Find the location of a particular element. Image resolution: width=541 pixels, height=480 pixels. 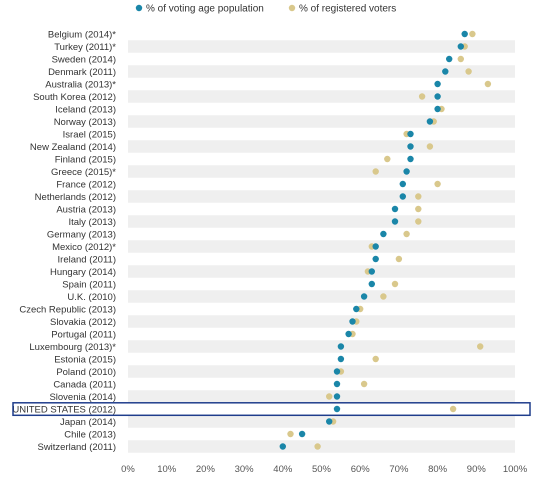

category-label-czech-republic-2013: Czech Republic (2013) is located at coordinates (67, 310).